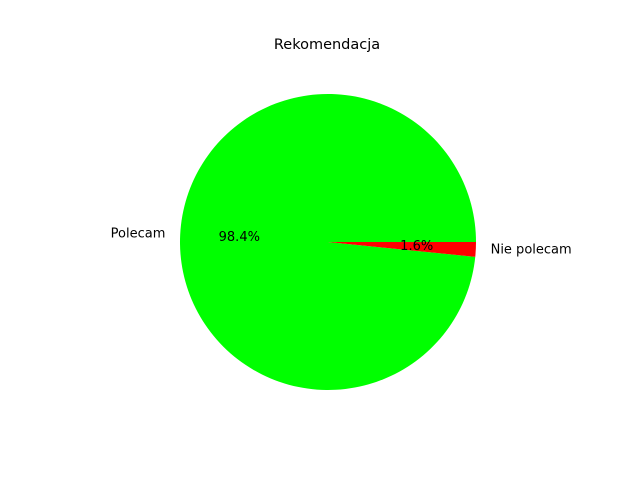  Describe the element at coordinates (416, 246) in the screenshot. I see `slice-percent-2: 1.6%` at that location.